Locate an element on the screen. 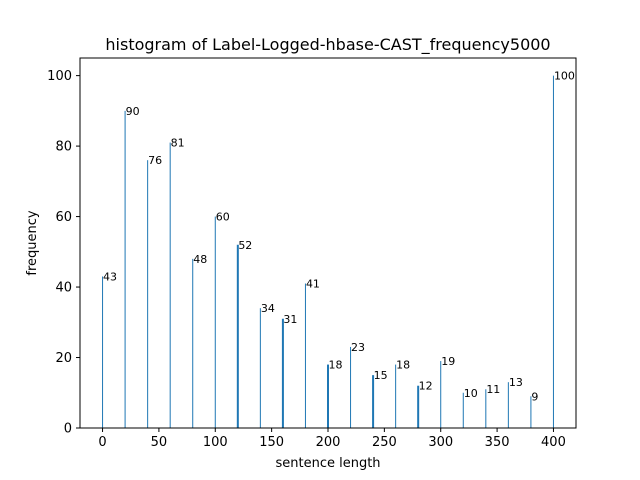 This screenshot has height=480, width=640. y-axis-ticks: 0 20 40 60 80 100 is located at coordinates (63, 253).